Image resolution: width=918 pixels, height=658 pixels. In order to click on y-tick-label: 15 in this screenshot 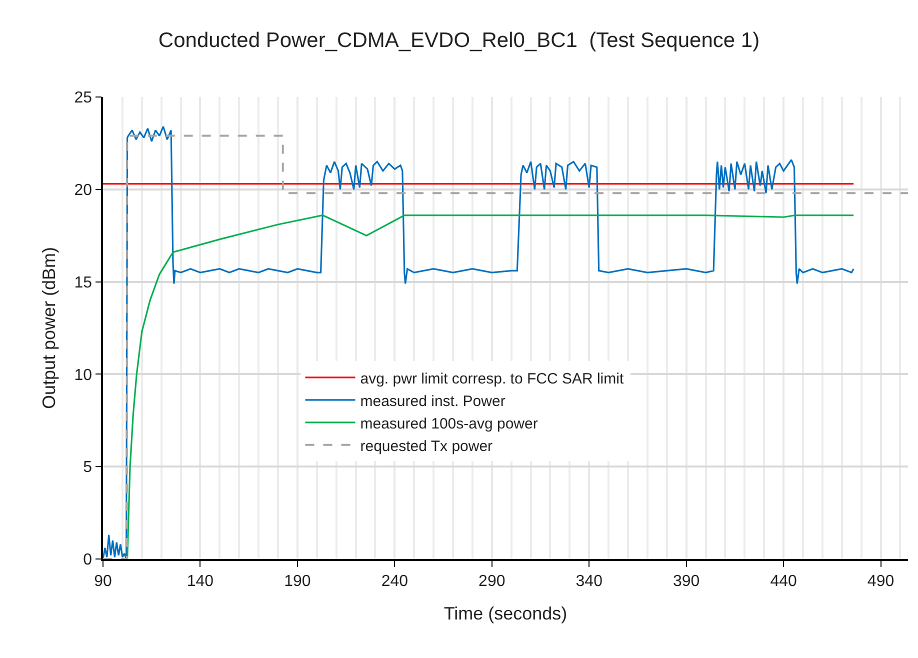, I will do `click(83, 283)`.